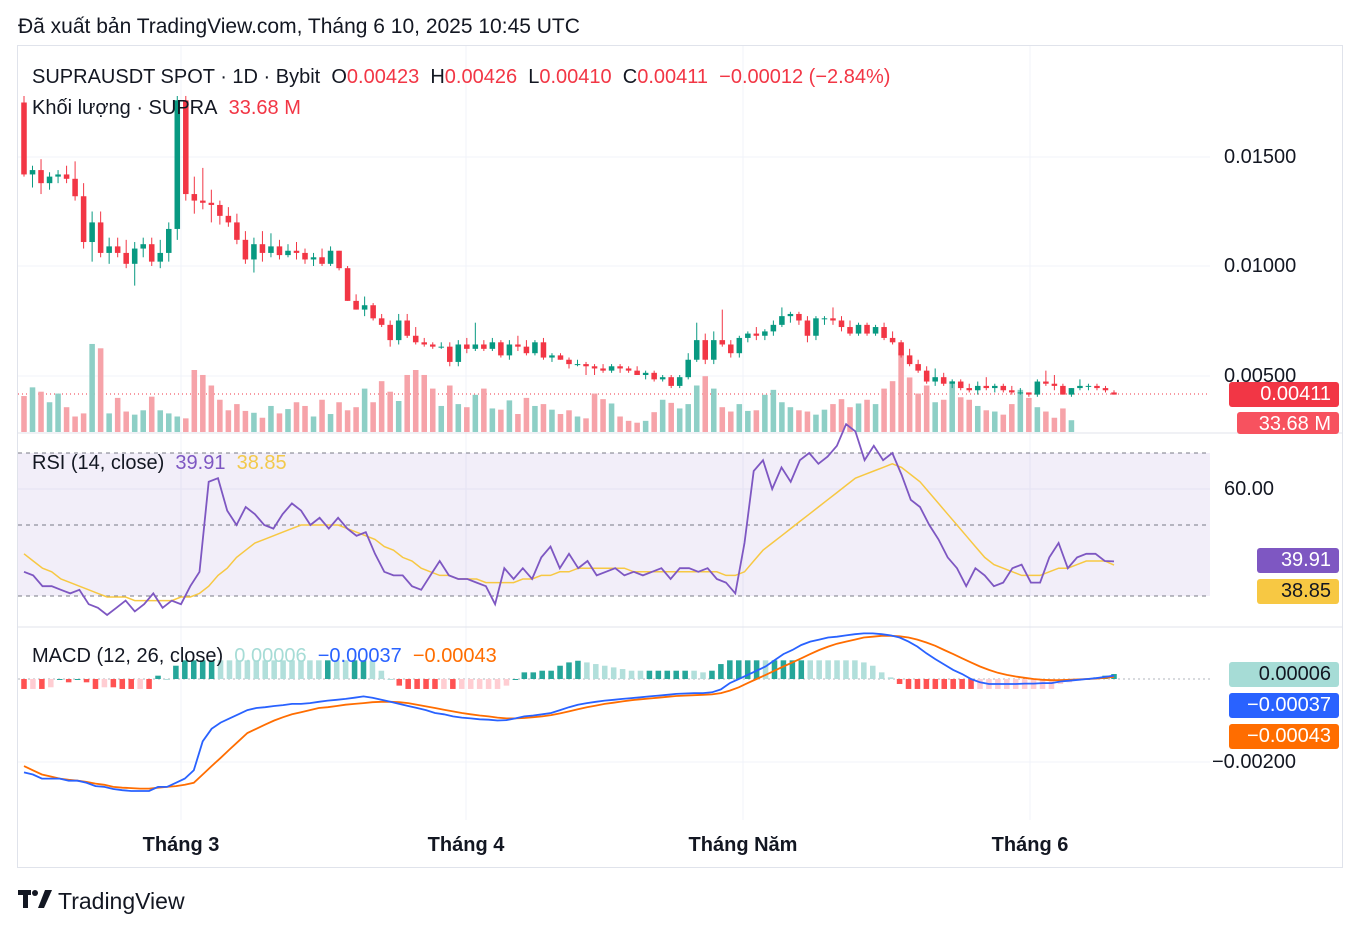 Image resolution: width=1361 pixels, height=933 pixels. Describe the element at coordinates (1249, 489) in the screenshot. I see `rsi-tick: 60.00` at that location.